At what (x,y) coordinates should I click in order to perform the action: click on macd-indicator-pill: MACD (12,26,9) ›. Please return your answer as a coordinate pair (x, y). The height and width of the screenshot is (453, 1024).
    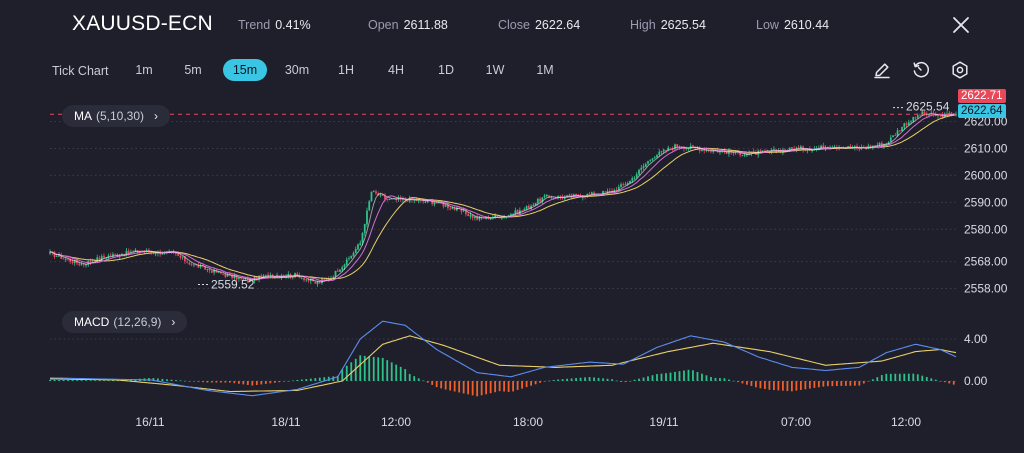
    Looking at the image, I should click on (125, 322).